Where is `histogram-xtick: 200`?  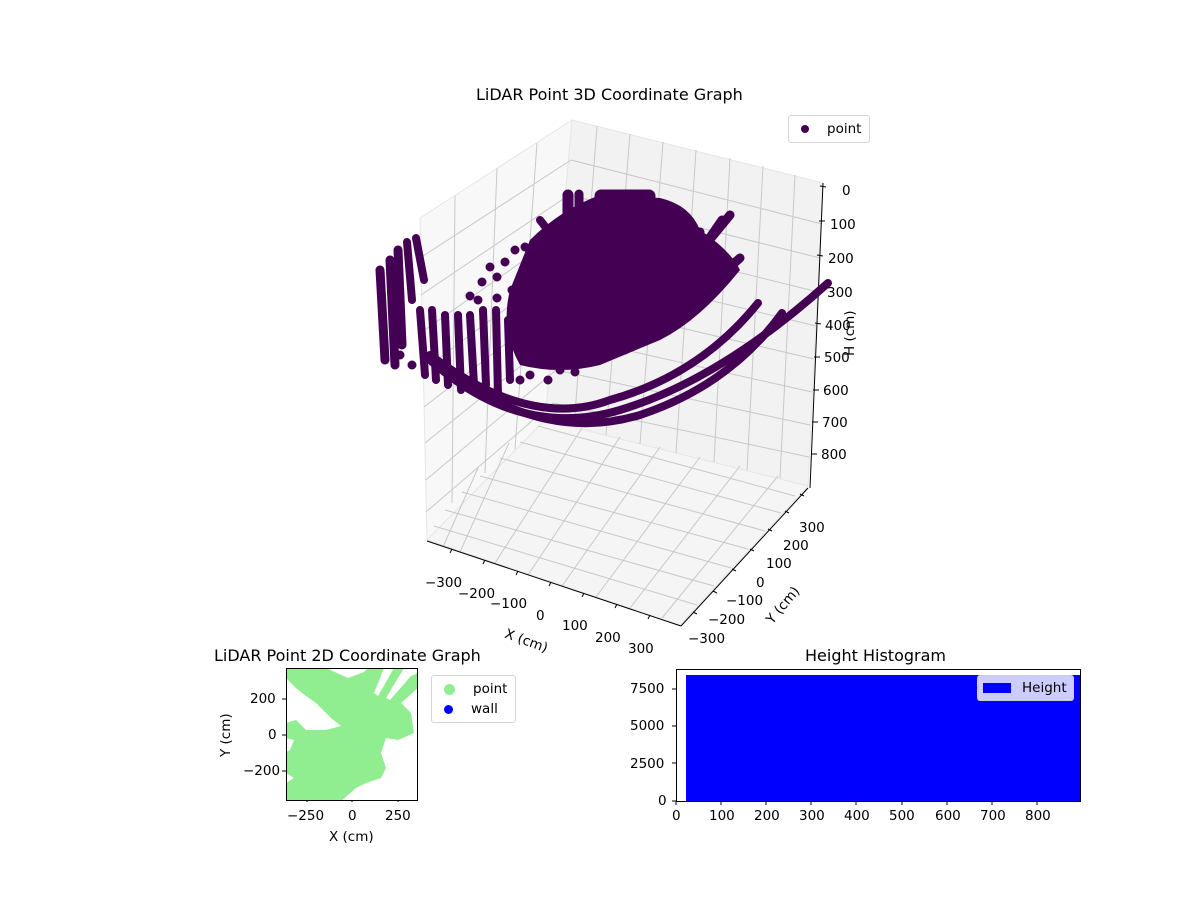 histogram-xtick: 200 is located at coordinates (767, 816).